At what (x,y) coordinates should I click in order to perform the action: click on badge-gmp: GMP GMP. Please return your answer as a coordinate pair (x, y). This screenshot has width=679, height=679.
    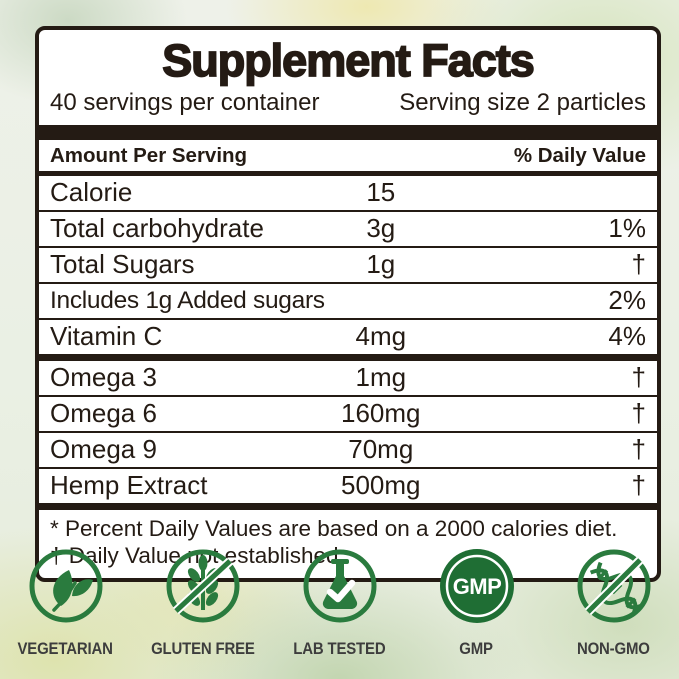
    Looking at the image, I should click on (477, 602).